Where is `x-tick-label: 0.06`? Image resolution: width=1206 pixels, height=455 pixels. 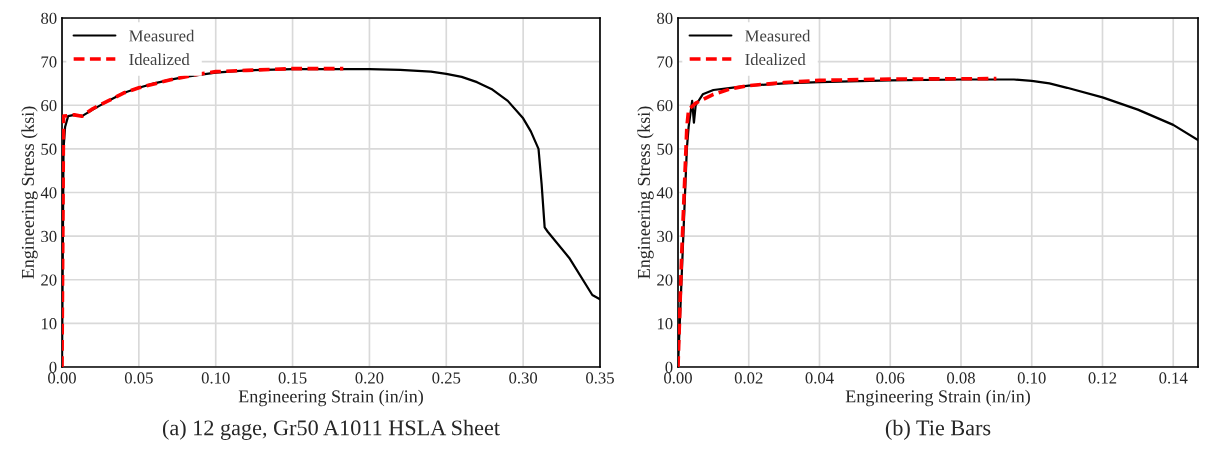
x-tick-label: 0.06 is located at coordinates (890, 378).